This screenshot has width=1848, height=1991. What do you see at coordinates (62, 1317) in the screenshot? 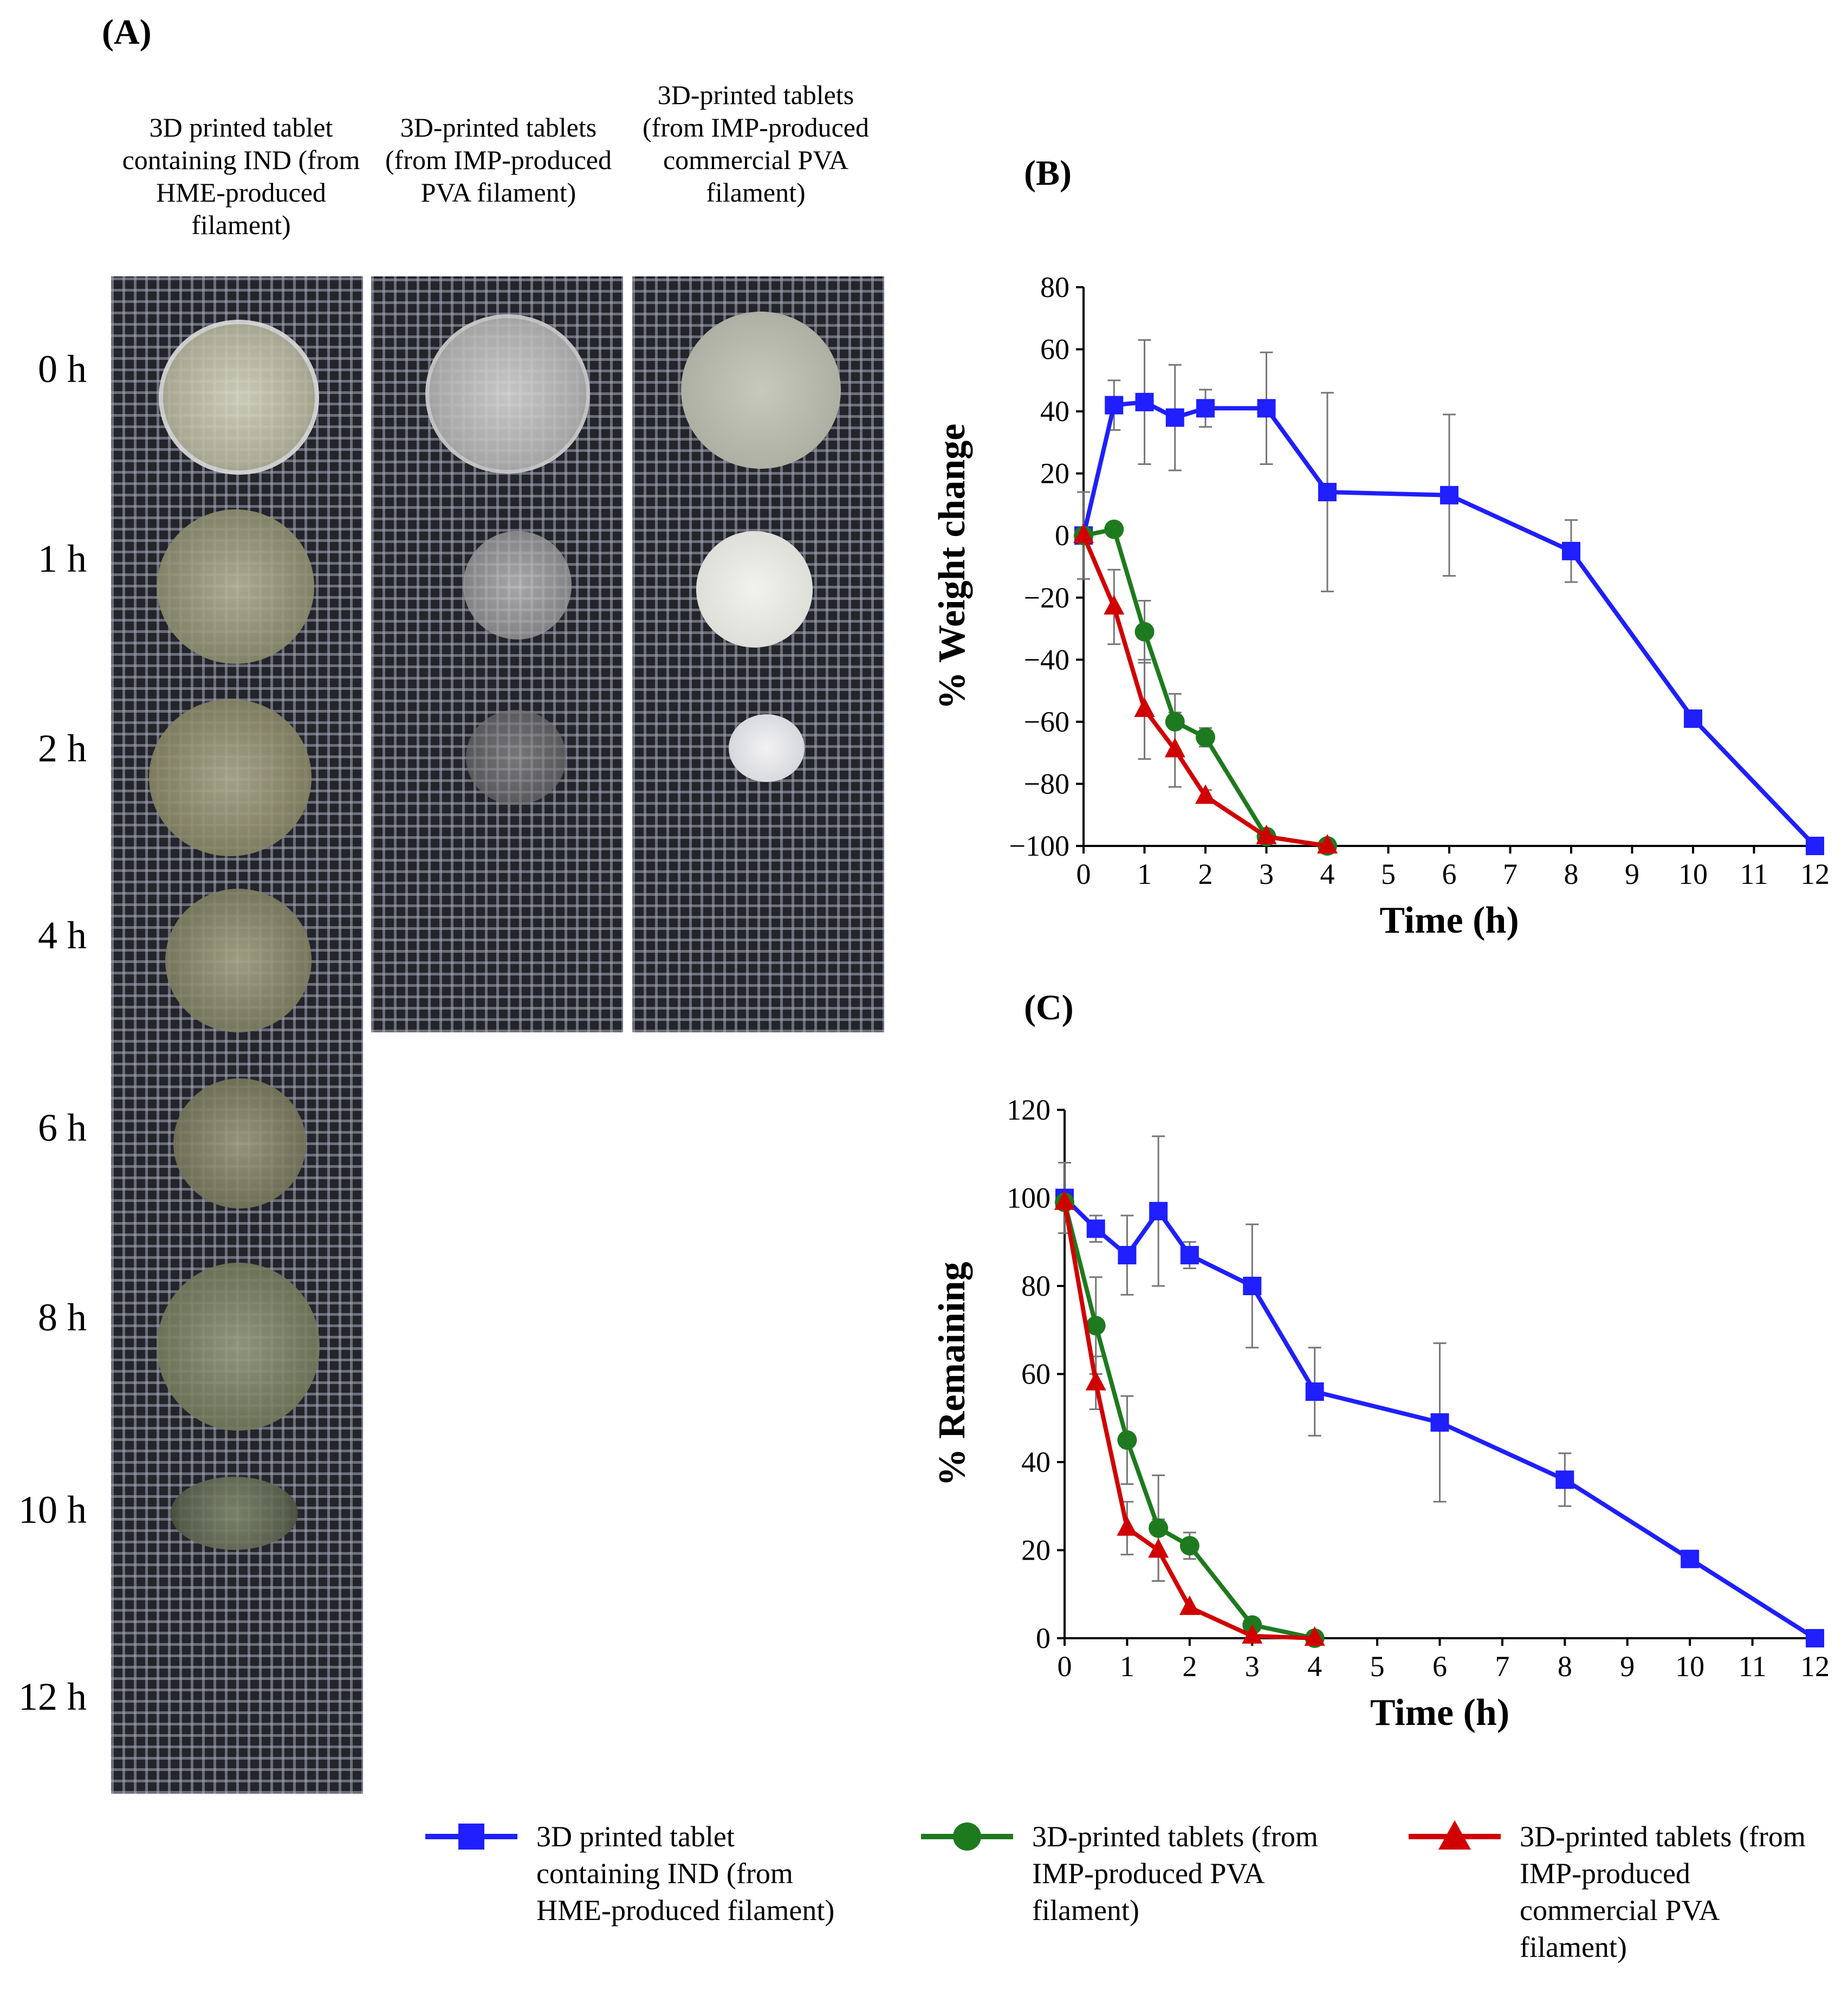
I see `time-label-8h: 8 h` at bounding box center [62, 1317].